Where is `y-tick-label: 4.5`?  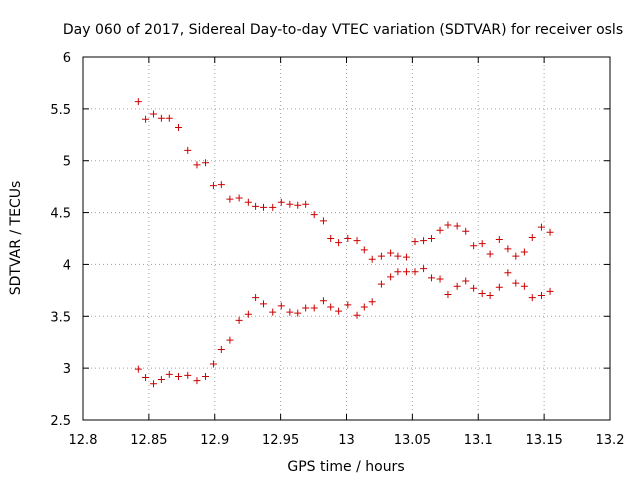 y-tick-label: 4.5 is located at coordinates (60, 214).